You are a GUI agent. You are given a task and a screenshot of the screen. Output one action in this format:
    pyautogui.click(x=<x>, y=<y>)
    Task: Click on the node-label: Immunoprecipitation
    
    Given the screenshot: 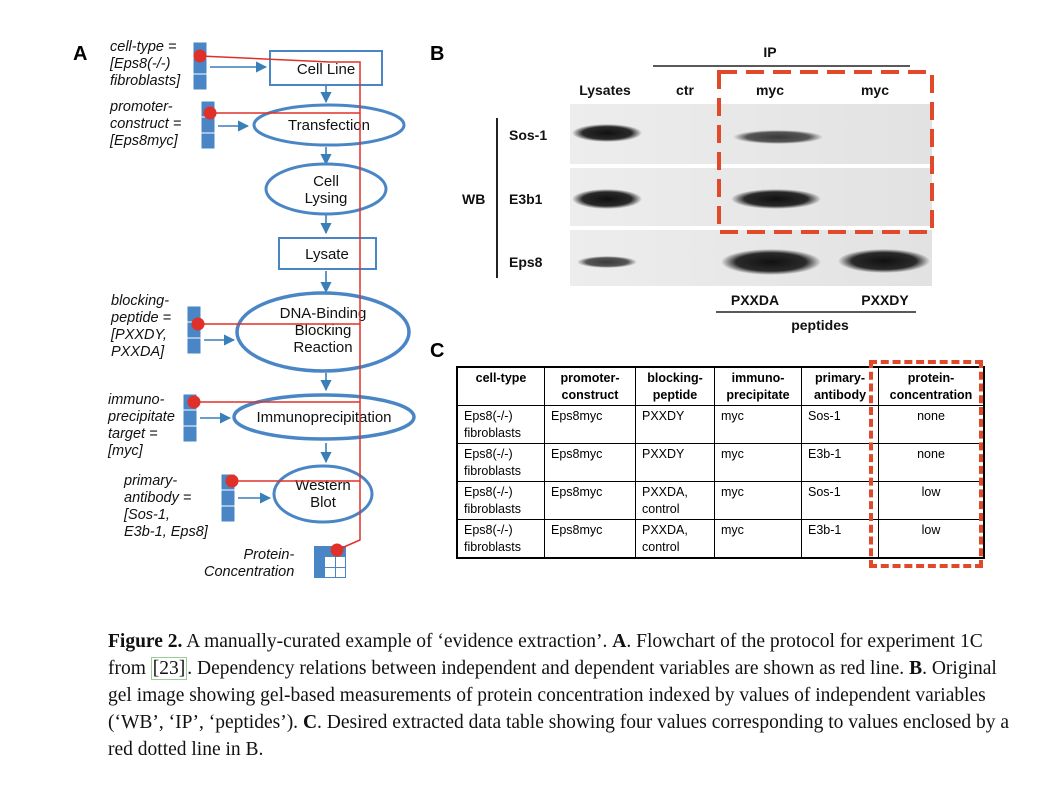 What is the action you would take?
    pyautogui.click(x=323, y=417)
    